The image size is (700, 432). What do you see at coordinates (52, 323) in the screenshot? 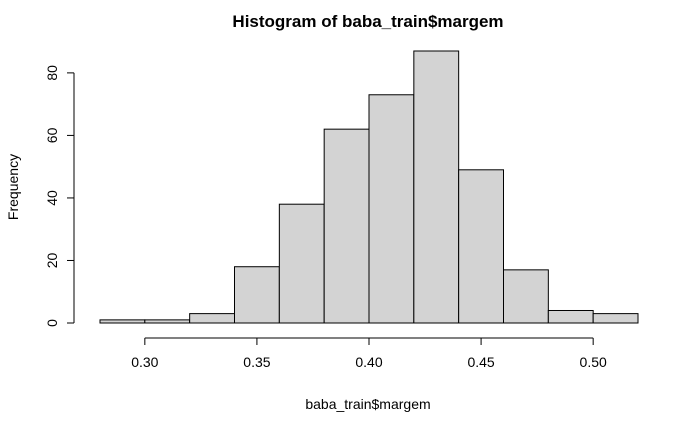
I see `y-tick-label-0: 0` at bounding box center [52, 323].